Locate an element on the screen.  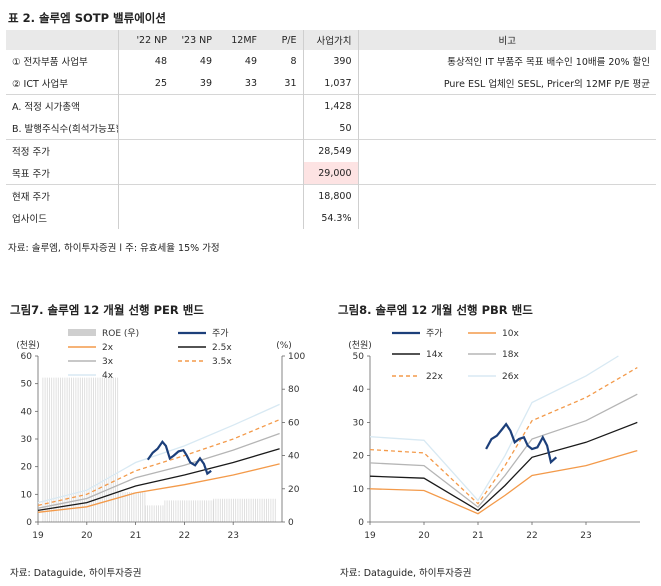
table-row: A. 적정 시가총액 1,428 is located at coordinates (331, 105).